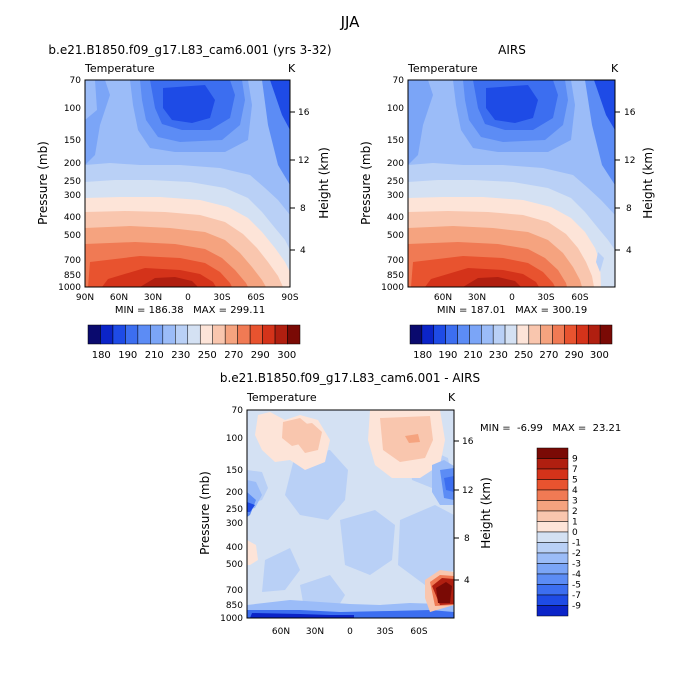 The height and width of the screenshot is (700, 700). Describe the element at coordinates (576, 544) in the screenshot. I see `colorbar-label: -1` at that location.